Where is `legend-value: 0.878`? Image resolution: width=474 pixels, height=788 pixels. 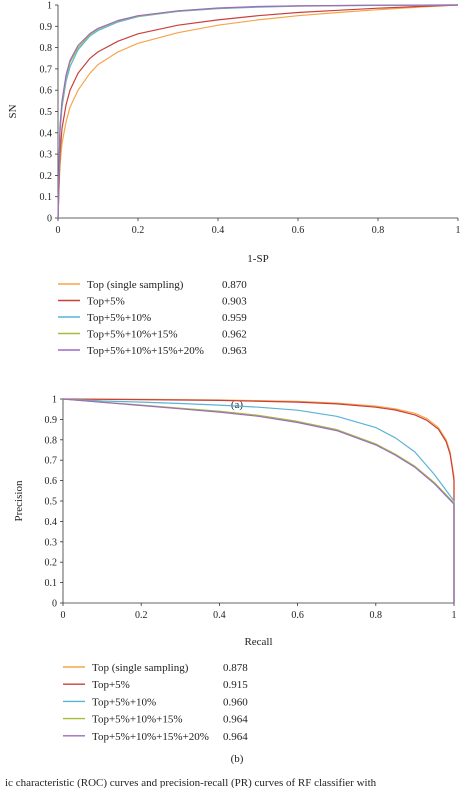 legend-value: 0.878 is located at coordinates (235, 668).